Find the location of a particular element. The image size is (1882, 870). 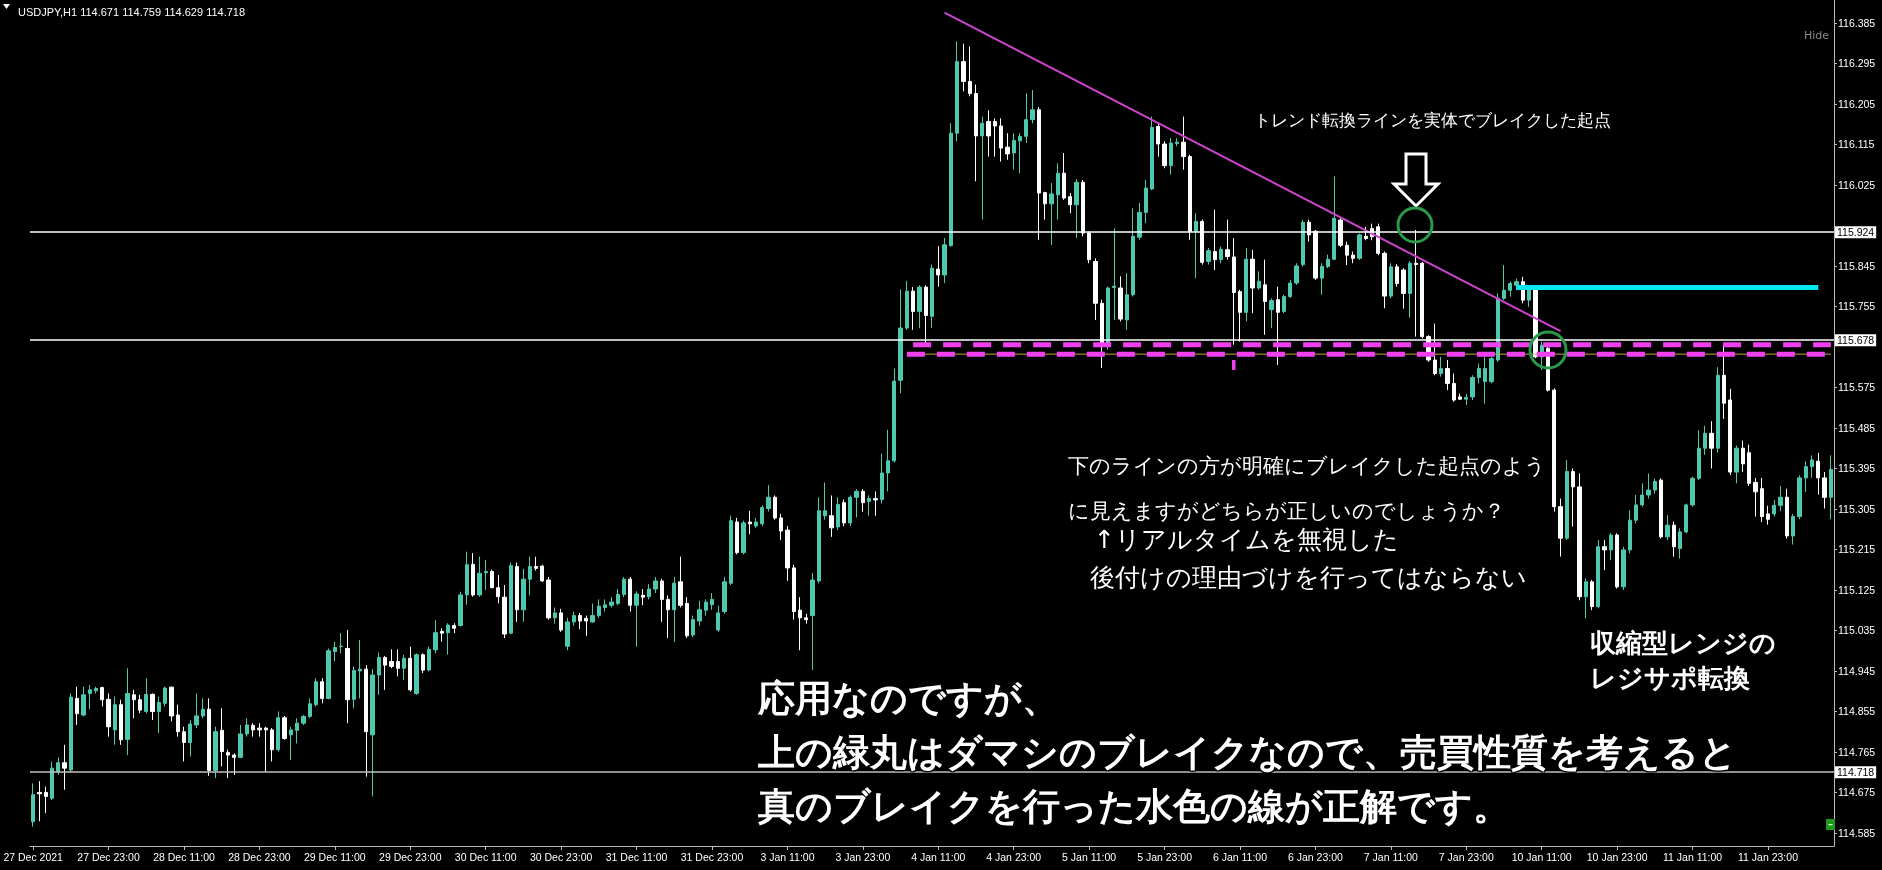

annotation: 応用なのですが、 is located at coordinates (908, 699).